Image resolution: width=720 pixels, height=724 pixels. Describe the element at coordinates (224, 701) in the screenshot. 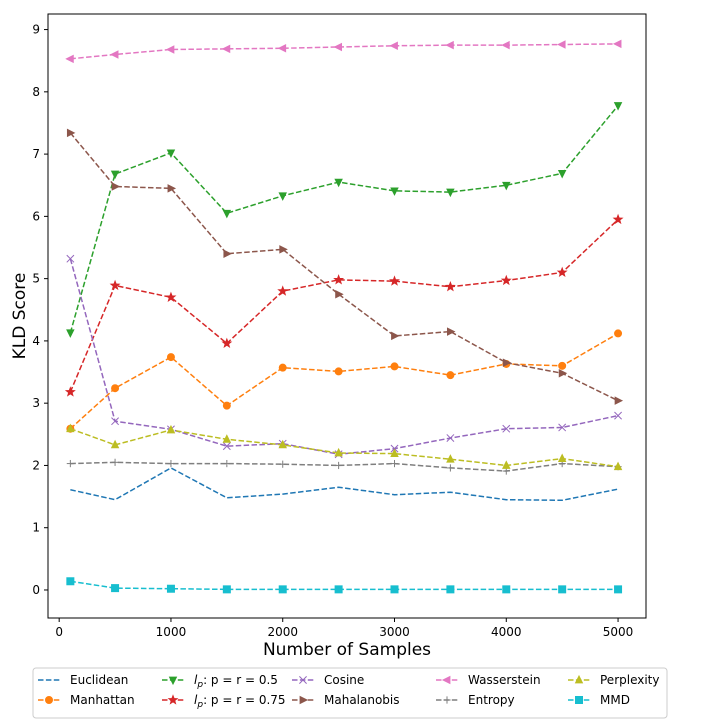

I see `legend-item: lp: p = r = 0.75` at that location.